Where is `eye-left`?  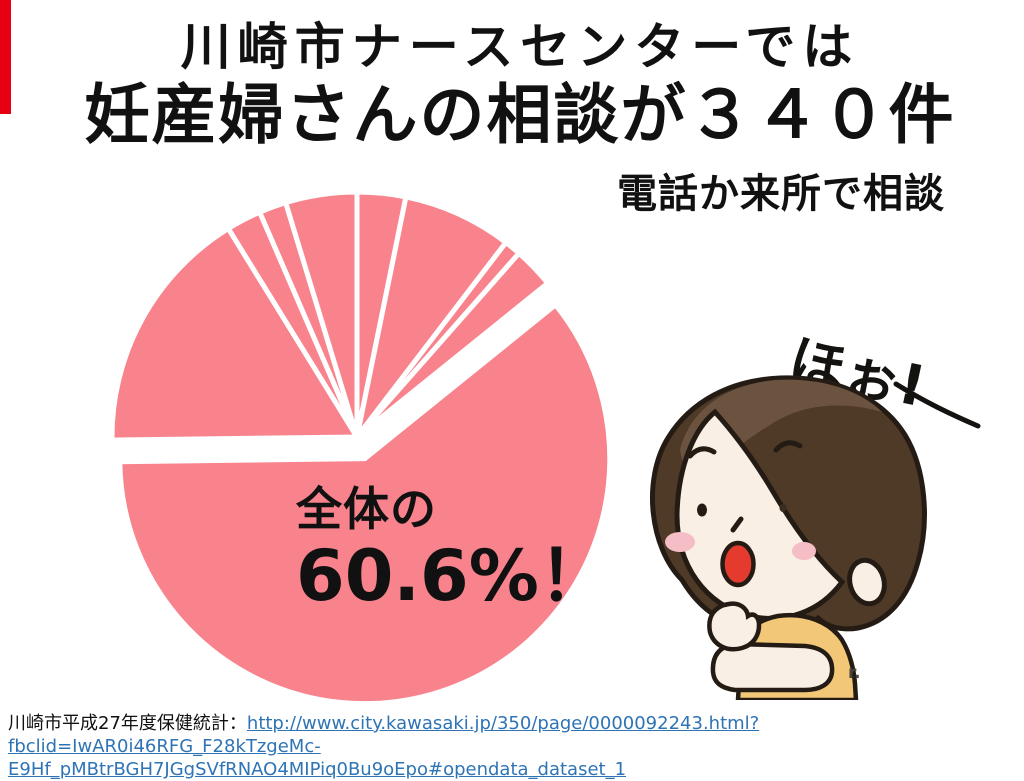 eye-left is located at coordinates (702, 510).